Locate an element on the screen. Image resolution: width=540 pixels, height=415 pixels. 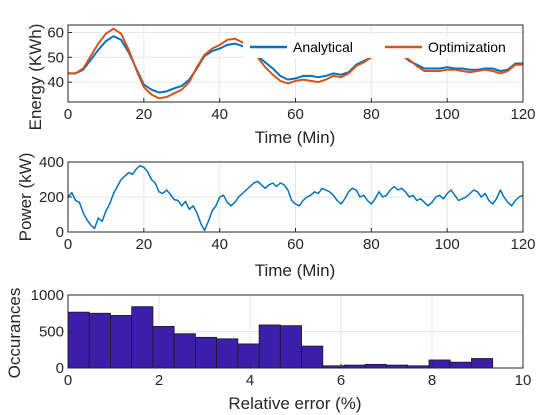
energy-x-tick-label: 40 is located at coordinates (219, 114).